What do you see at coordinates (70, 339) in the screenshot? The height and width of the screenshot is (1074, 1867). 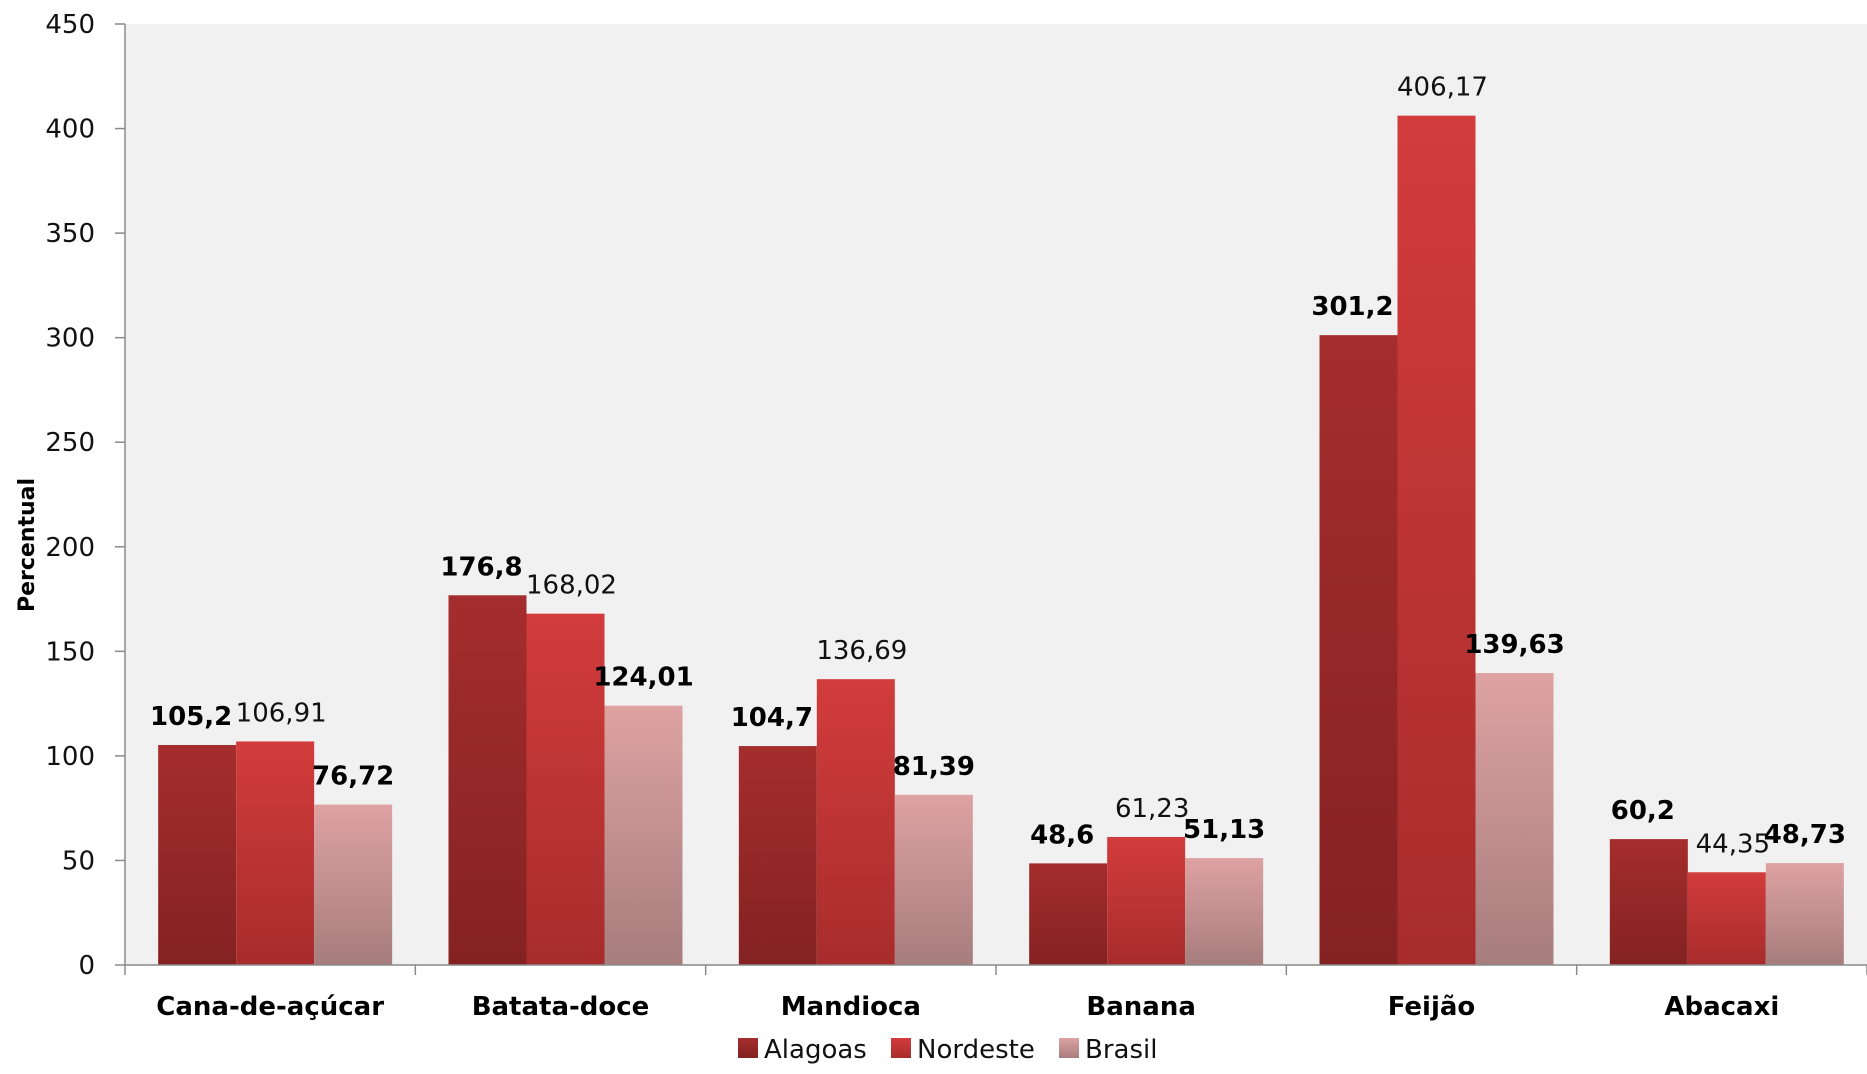 I see `y-tick-label: 300` at bounding box center [70, 339].